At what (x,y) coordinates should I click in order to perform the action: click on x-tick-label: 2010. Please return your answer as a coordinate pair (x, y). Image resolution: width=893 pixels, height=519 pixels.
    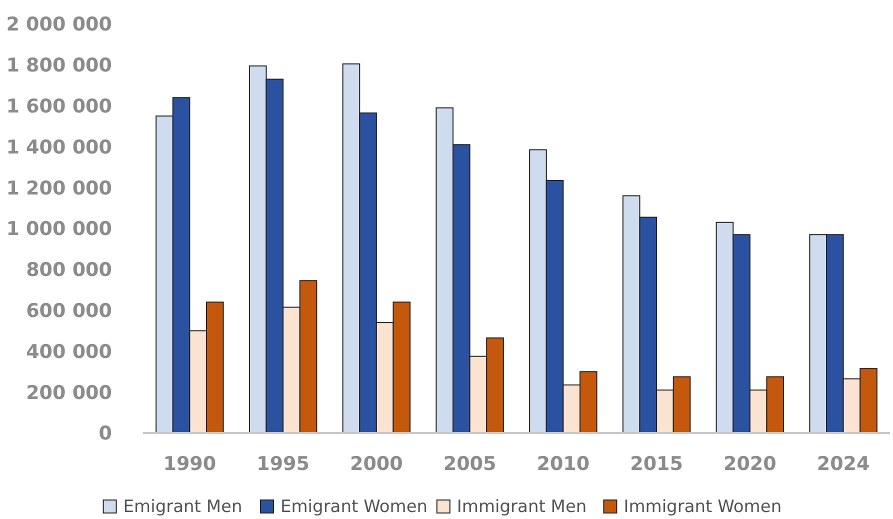
    Looking at the image, I should click on (563, 464).